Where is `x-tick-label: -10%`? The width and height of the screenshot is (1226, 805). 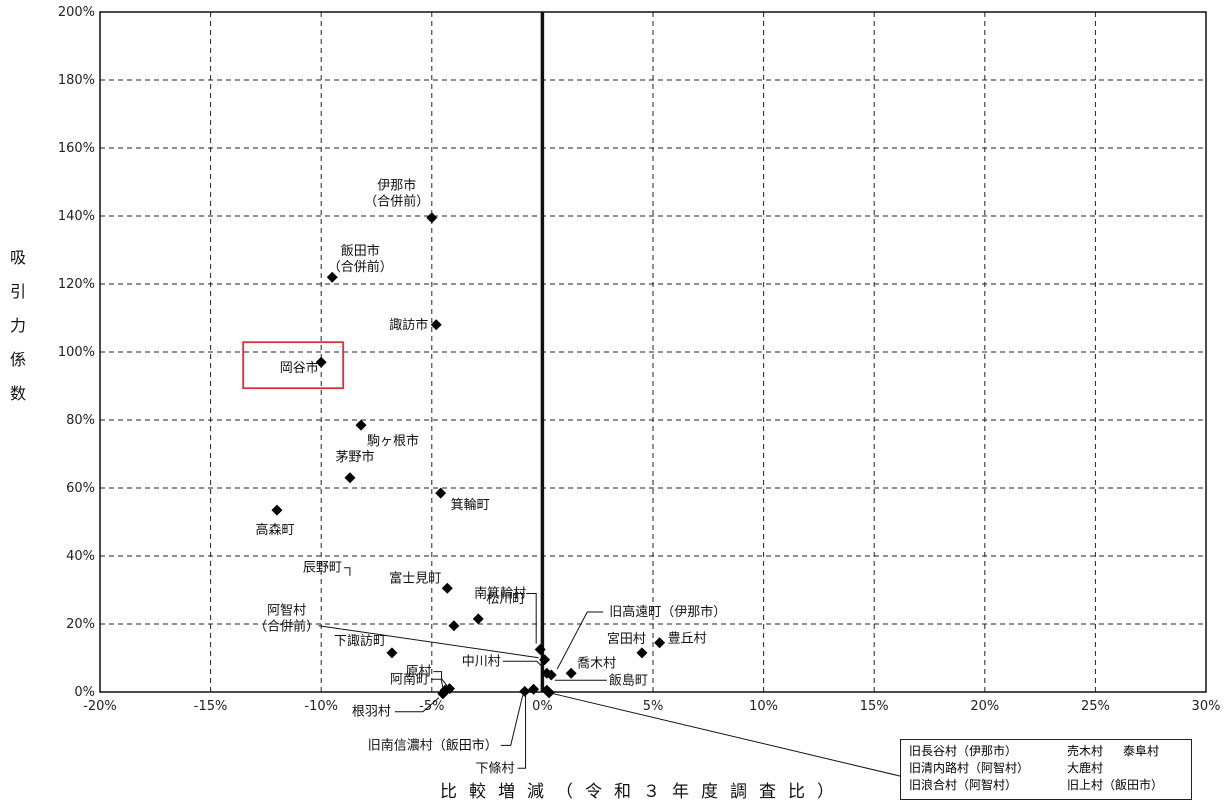
x-tick-label: -10% is located at coordinates (321, 706).